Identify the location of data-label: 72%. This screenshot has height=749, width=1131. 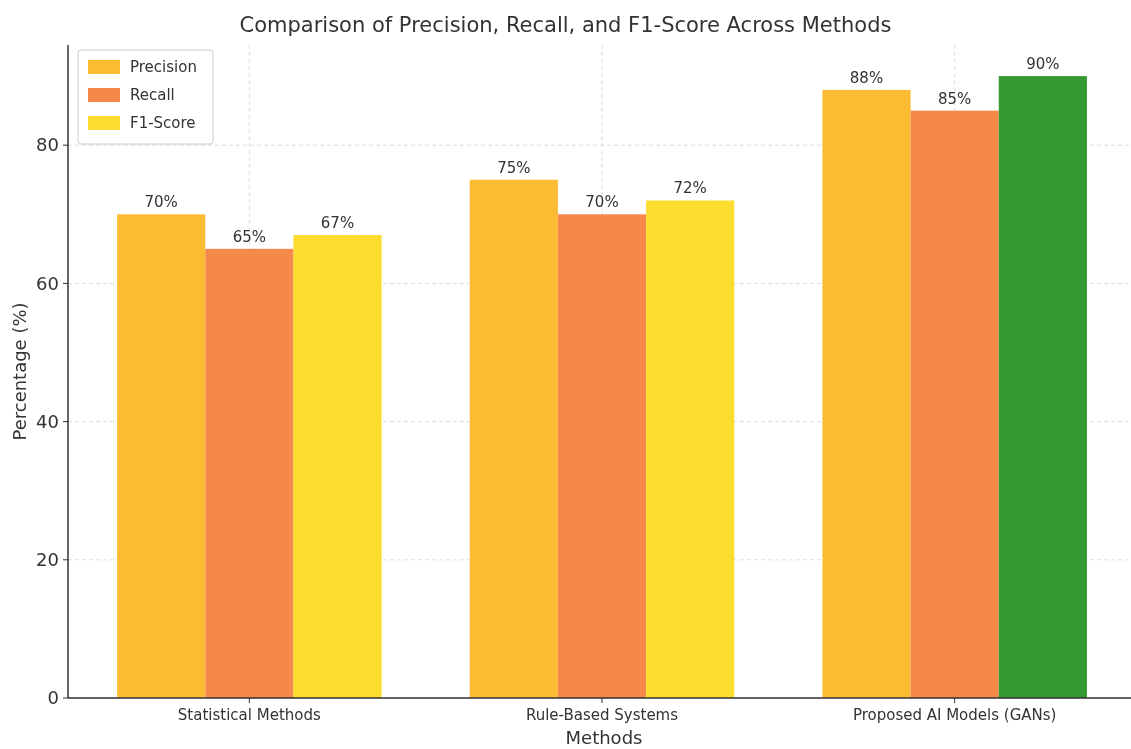
(690, 188).